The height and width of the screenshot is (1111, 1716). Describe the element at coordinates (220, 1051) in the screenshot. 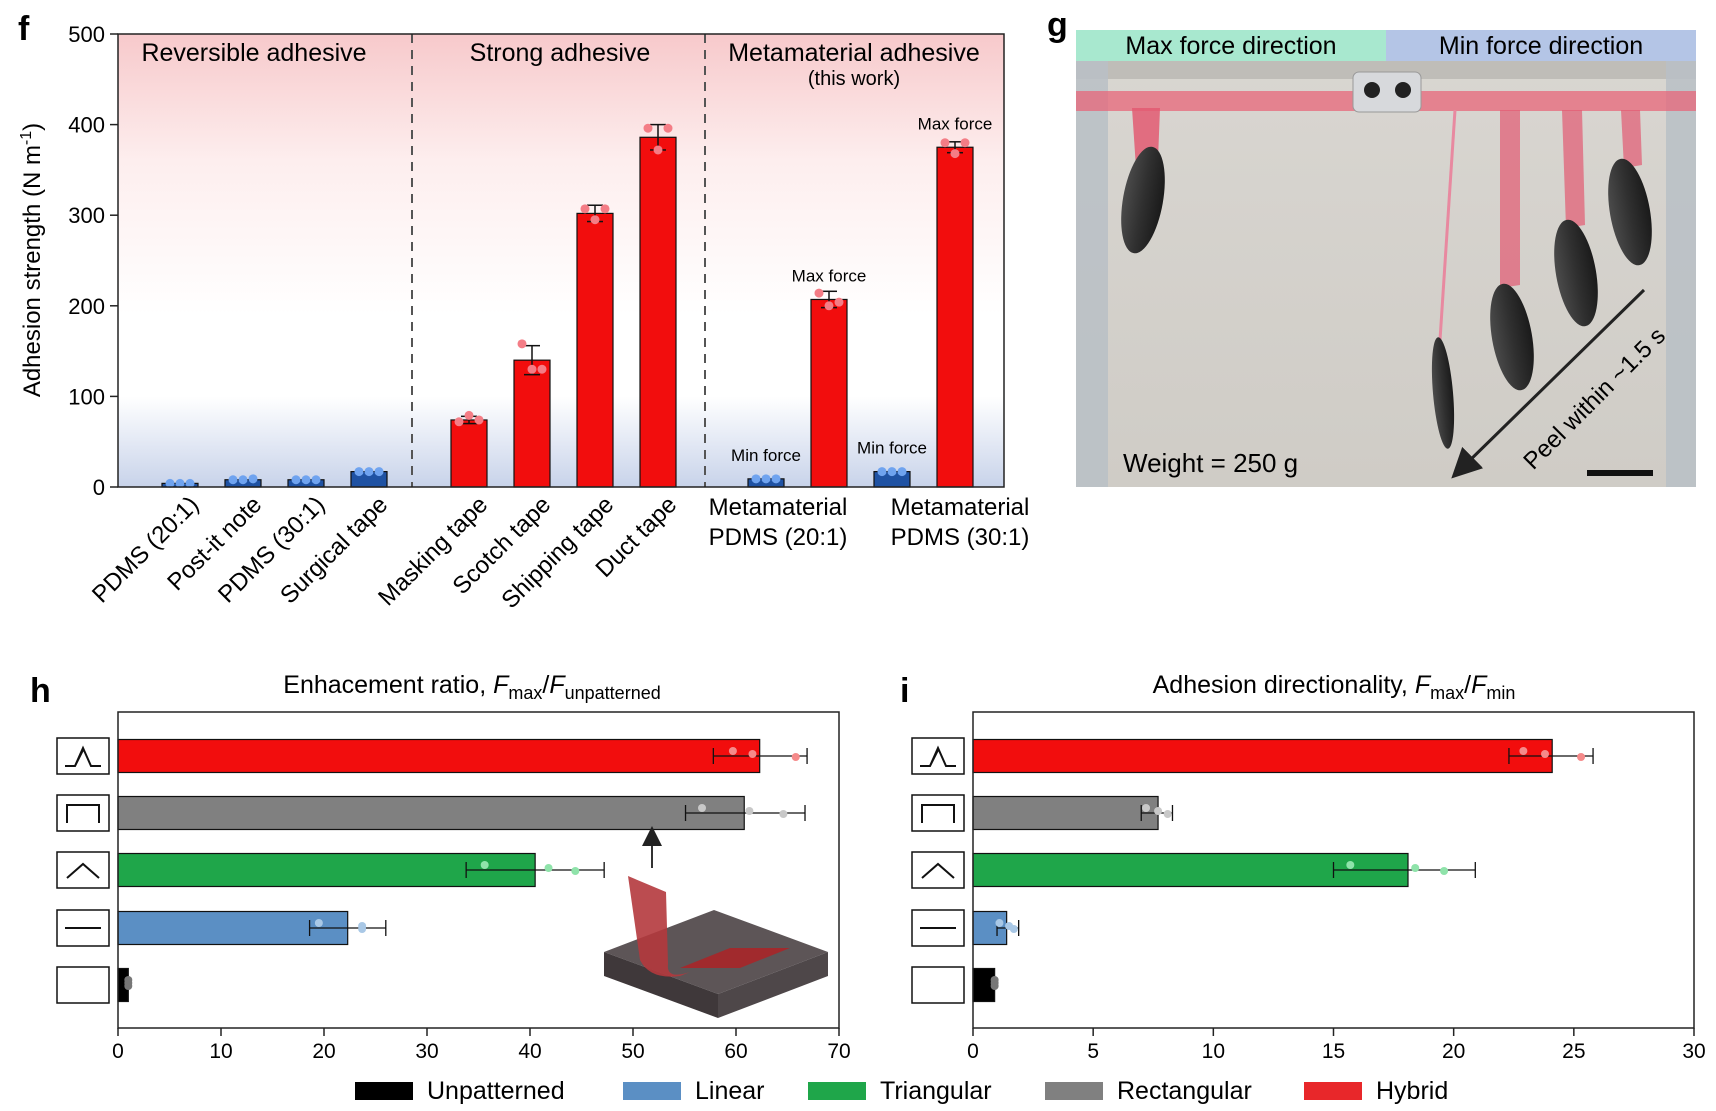

I see `x-tick-label: 10` at that location.